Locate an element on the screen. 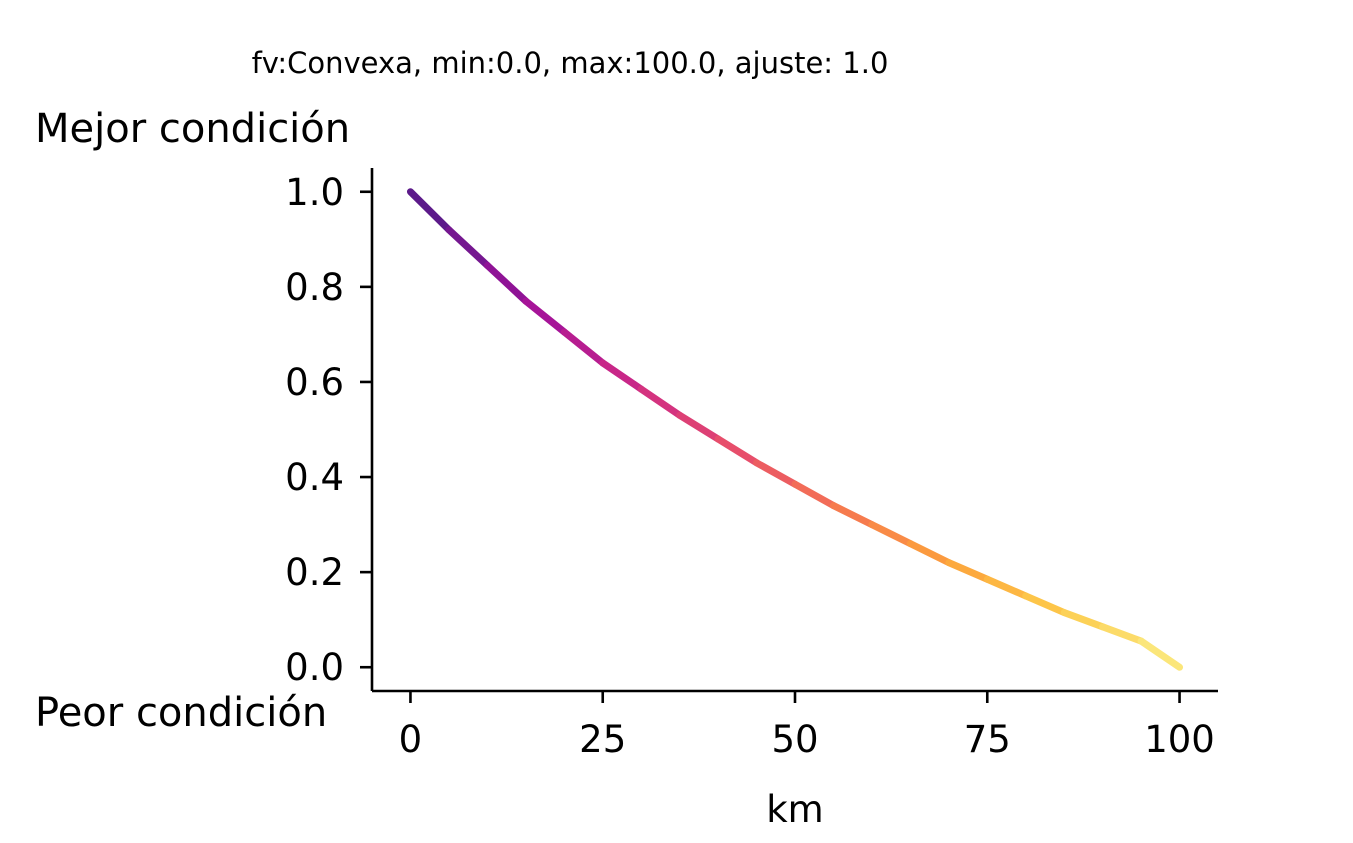 Image resolution: width=1353 pixels, height=843 pixels. x-tick-label: 25 is located at coordinates (602, 739).